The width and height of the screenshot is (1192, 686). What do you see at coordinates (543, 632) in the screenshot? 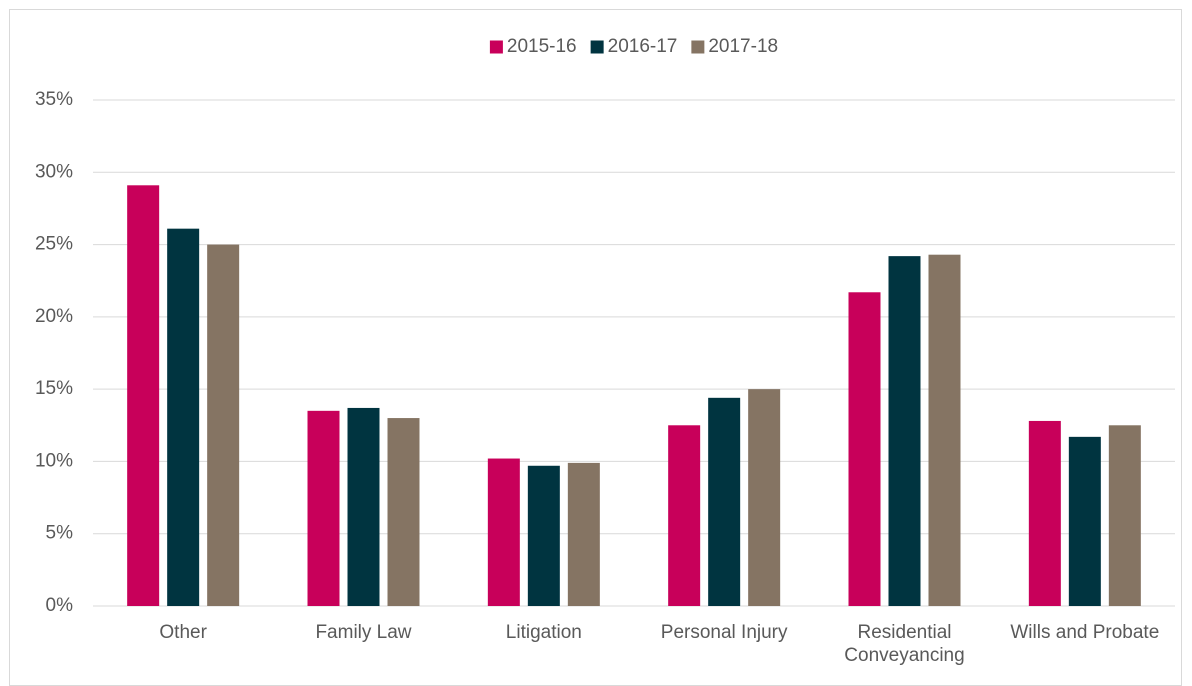
I see `x-tick-label: Litigation` at bounding box center [543, 632].